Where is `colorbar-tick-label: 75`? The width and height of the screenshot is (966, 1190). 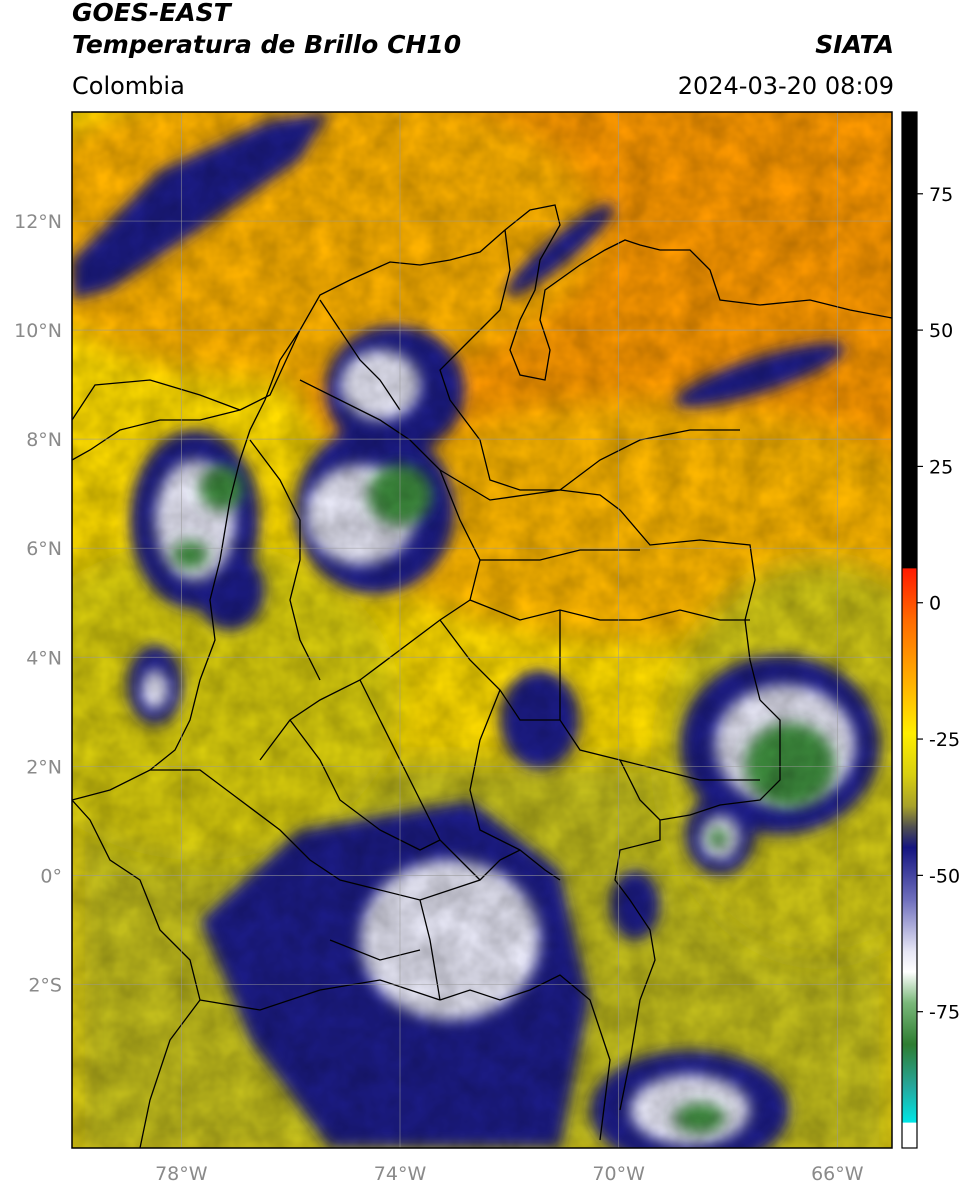 colorbar-tick-label: 75 is located at coordinates (941, 195).